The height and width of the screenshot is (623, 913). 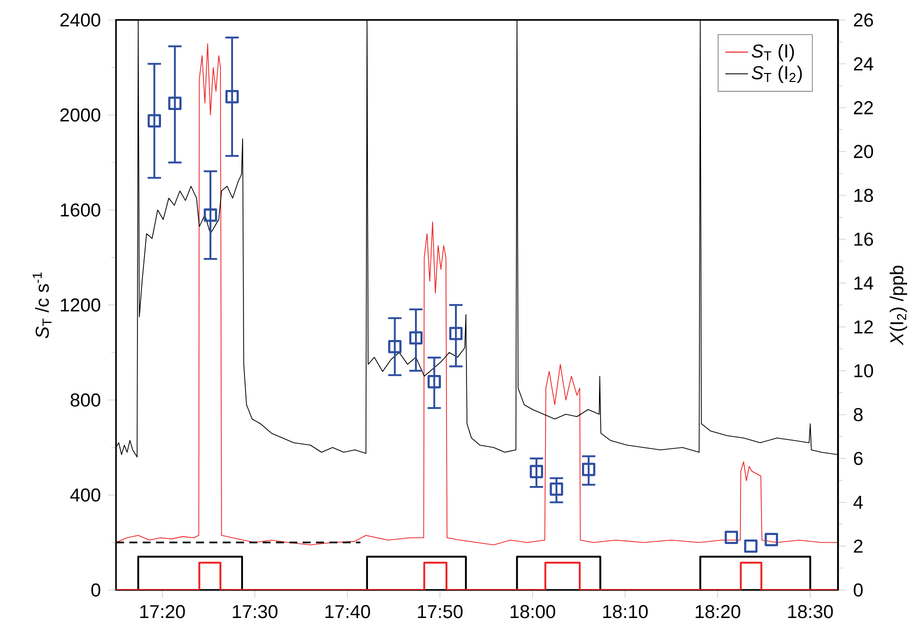 I want to click on y-tick-label: 0, so click(x=95, y=590).